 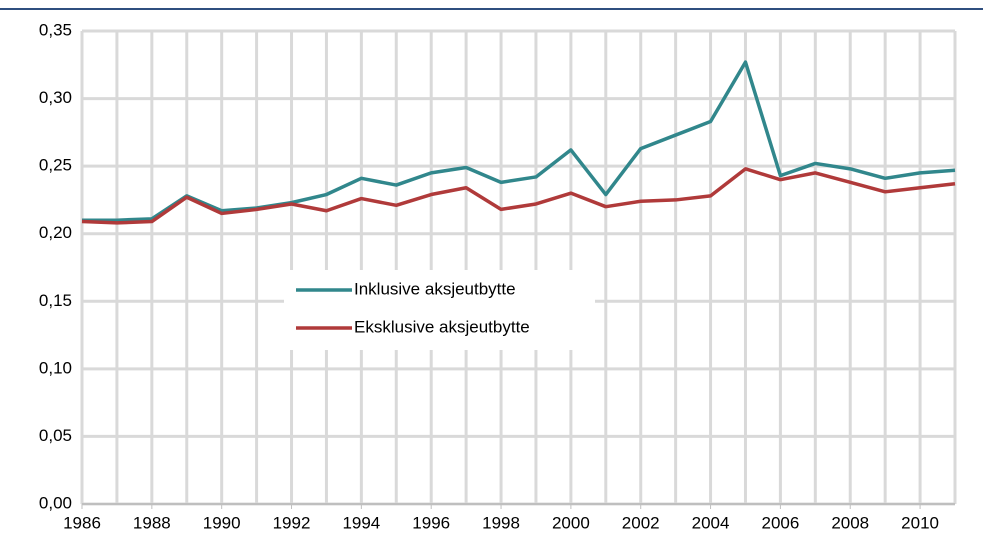 What do you see at coordinates (55, 502) in the screenshot?
I see `y-tick-label: 0,00` at bounding box center [55, 502].